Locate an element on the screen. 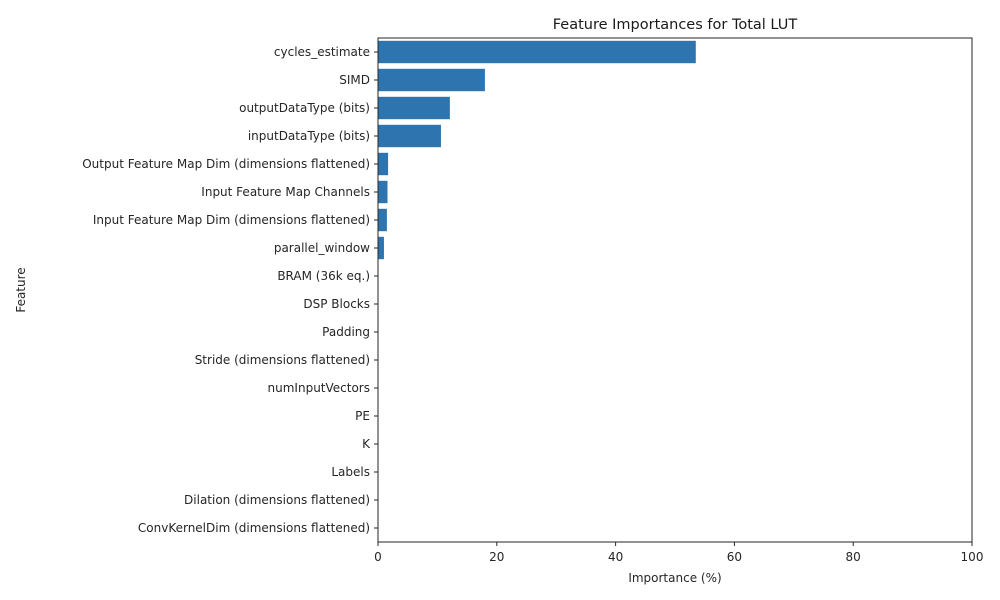 The width and height of the screenshot is (1000, 600). y-tick-label: cycles_estimate is located at coordinates (322, 52).